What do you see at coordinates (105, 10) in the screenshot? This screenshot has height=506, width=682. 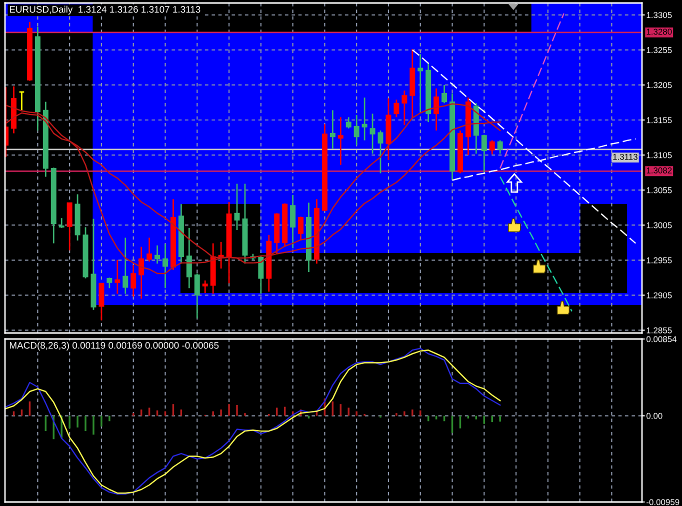 I see `chart-title: EURUSD,Daily 1.3124 1.3126 1.3107 1.3113` at bounding box center [105, 10].